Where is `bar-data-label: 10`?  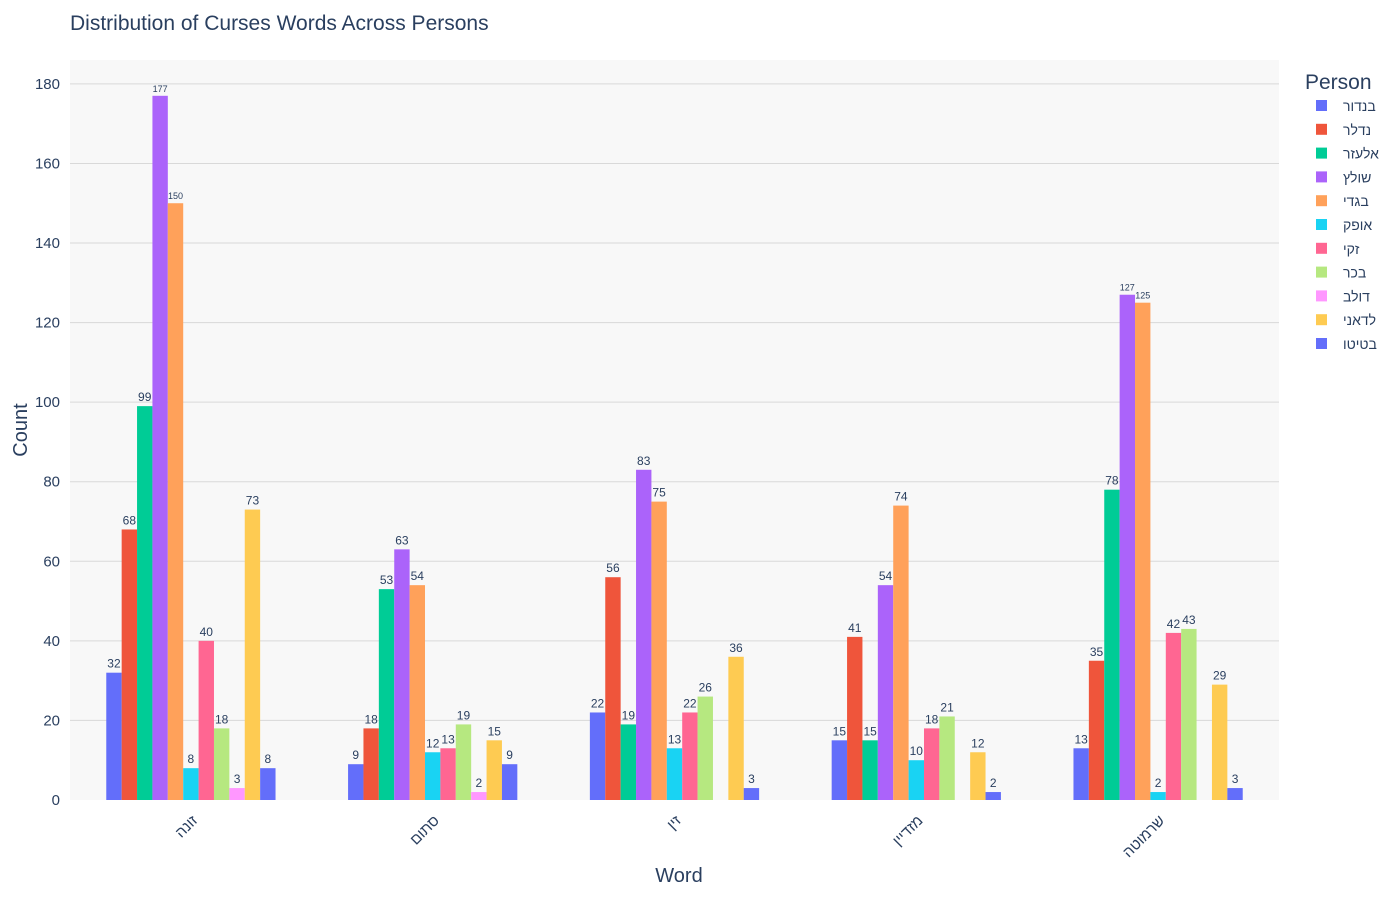 bar-data-label: 10 is located at coordinates (917, 751).